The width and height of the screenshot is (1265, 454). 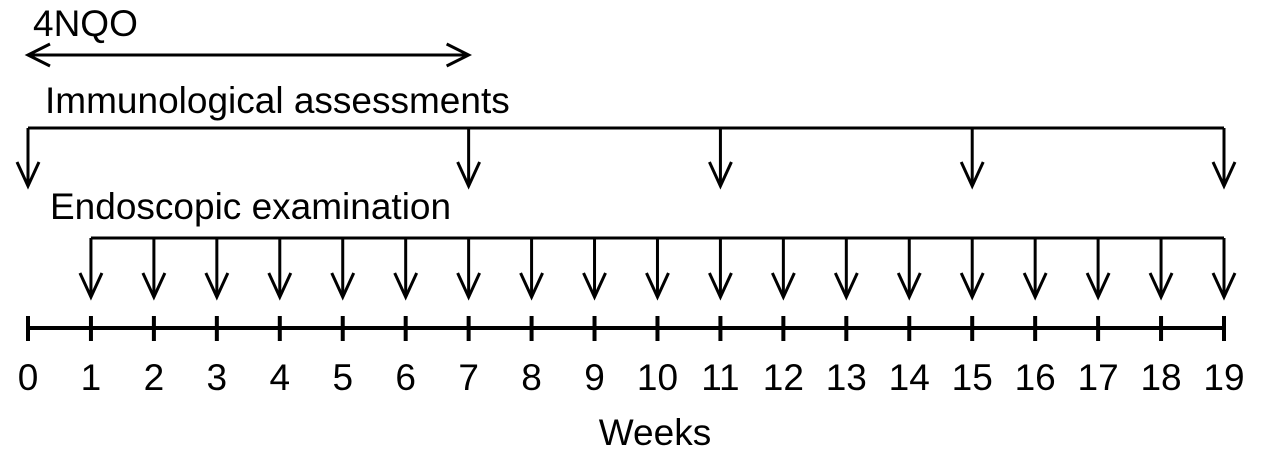 What do you see at coordinates (846, 377) in the screenshot?
I see `tick-label: 13` at bounding box center [846, 377].